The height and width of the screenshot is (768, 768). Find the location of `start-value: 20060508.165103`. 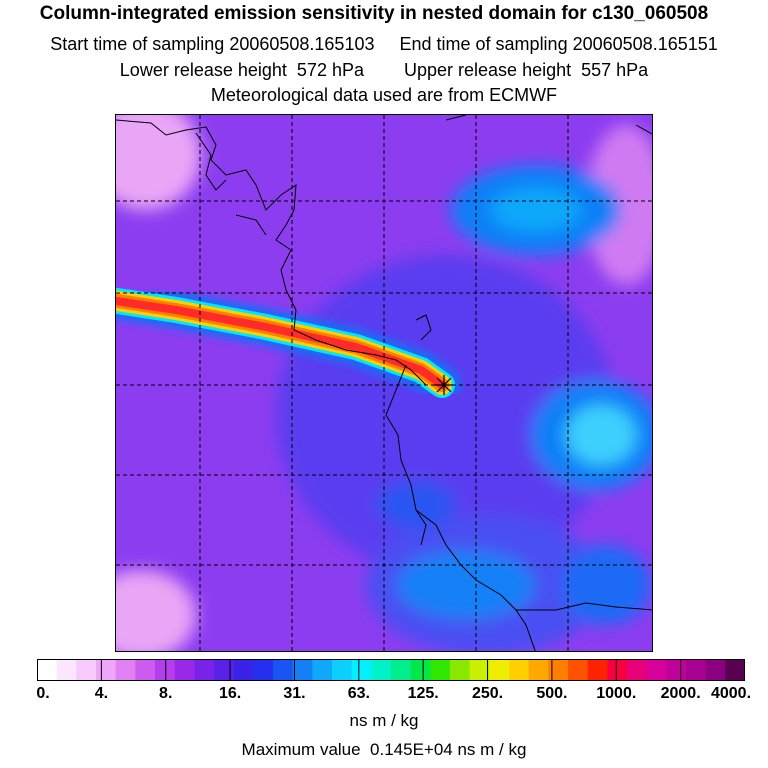

start-value: 20060508.165103 is located at coordinates (302, 44).